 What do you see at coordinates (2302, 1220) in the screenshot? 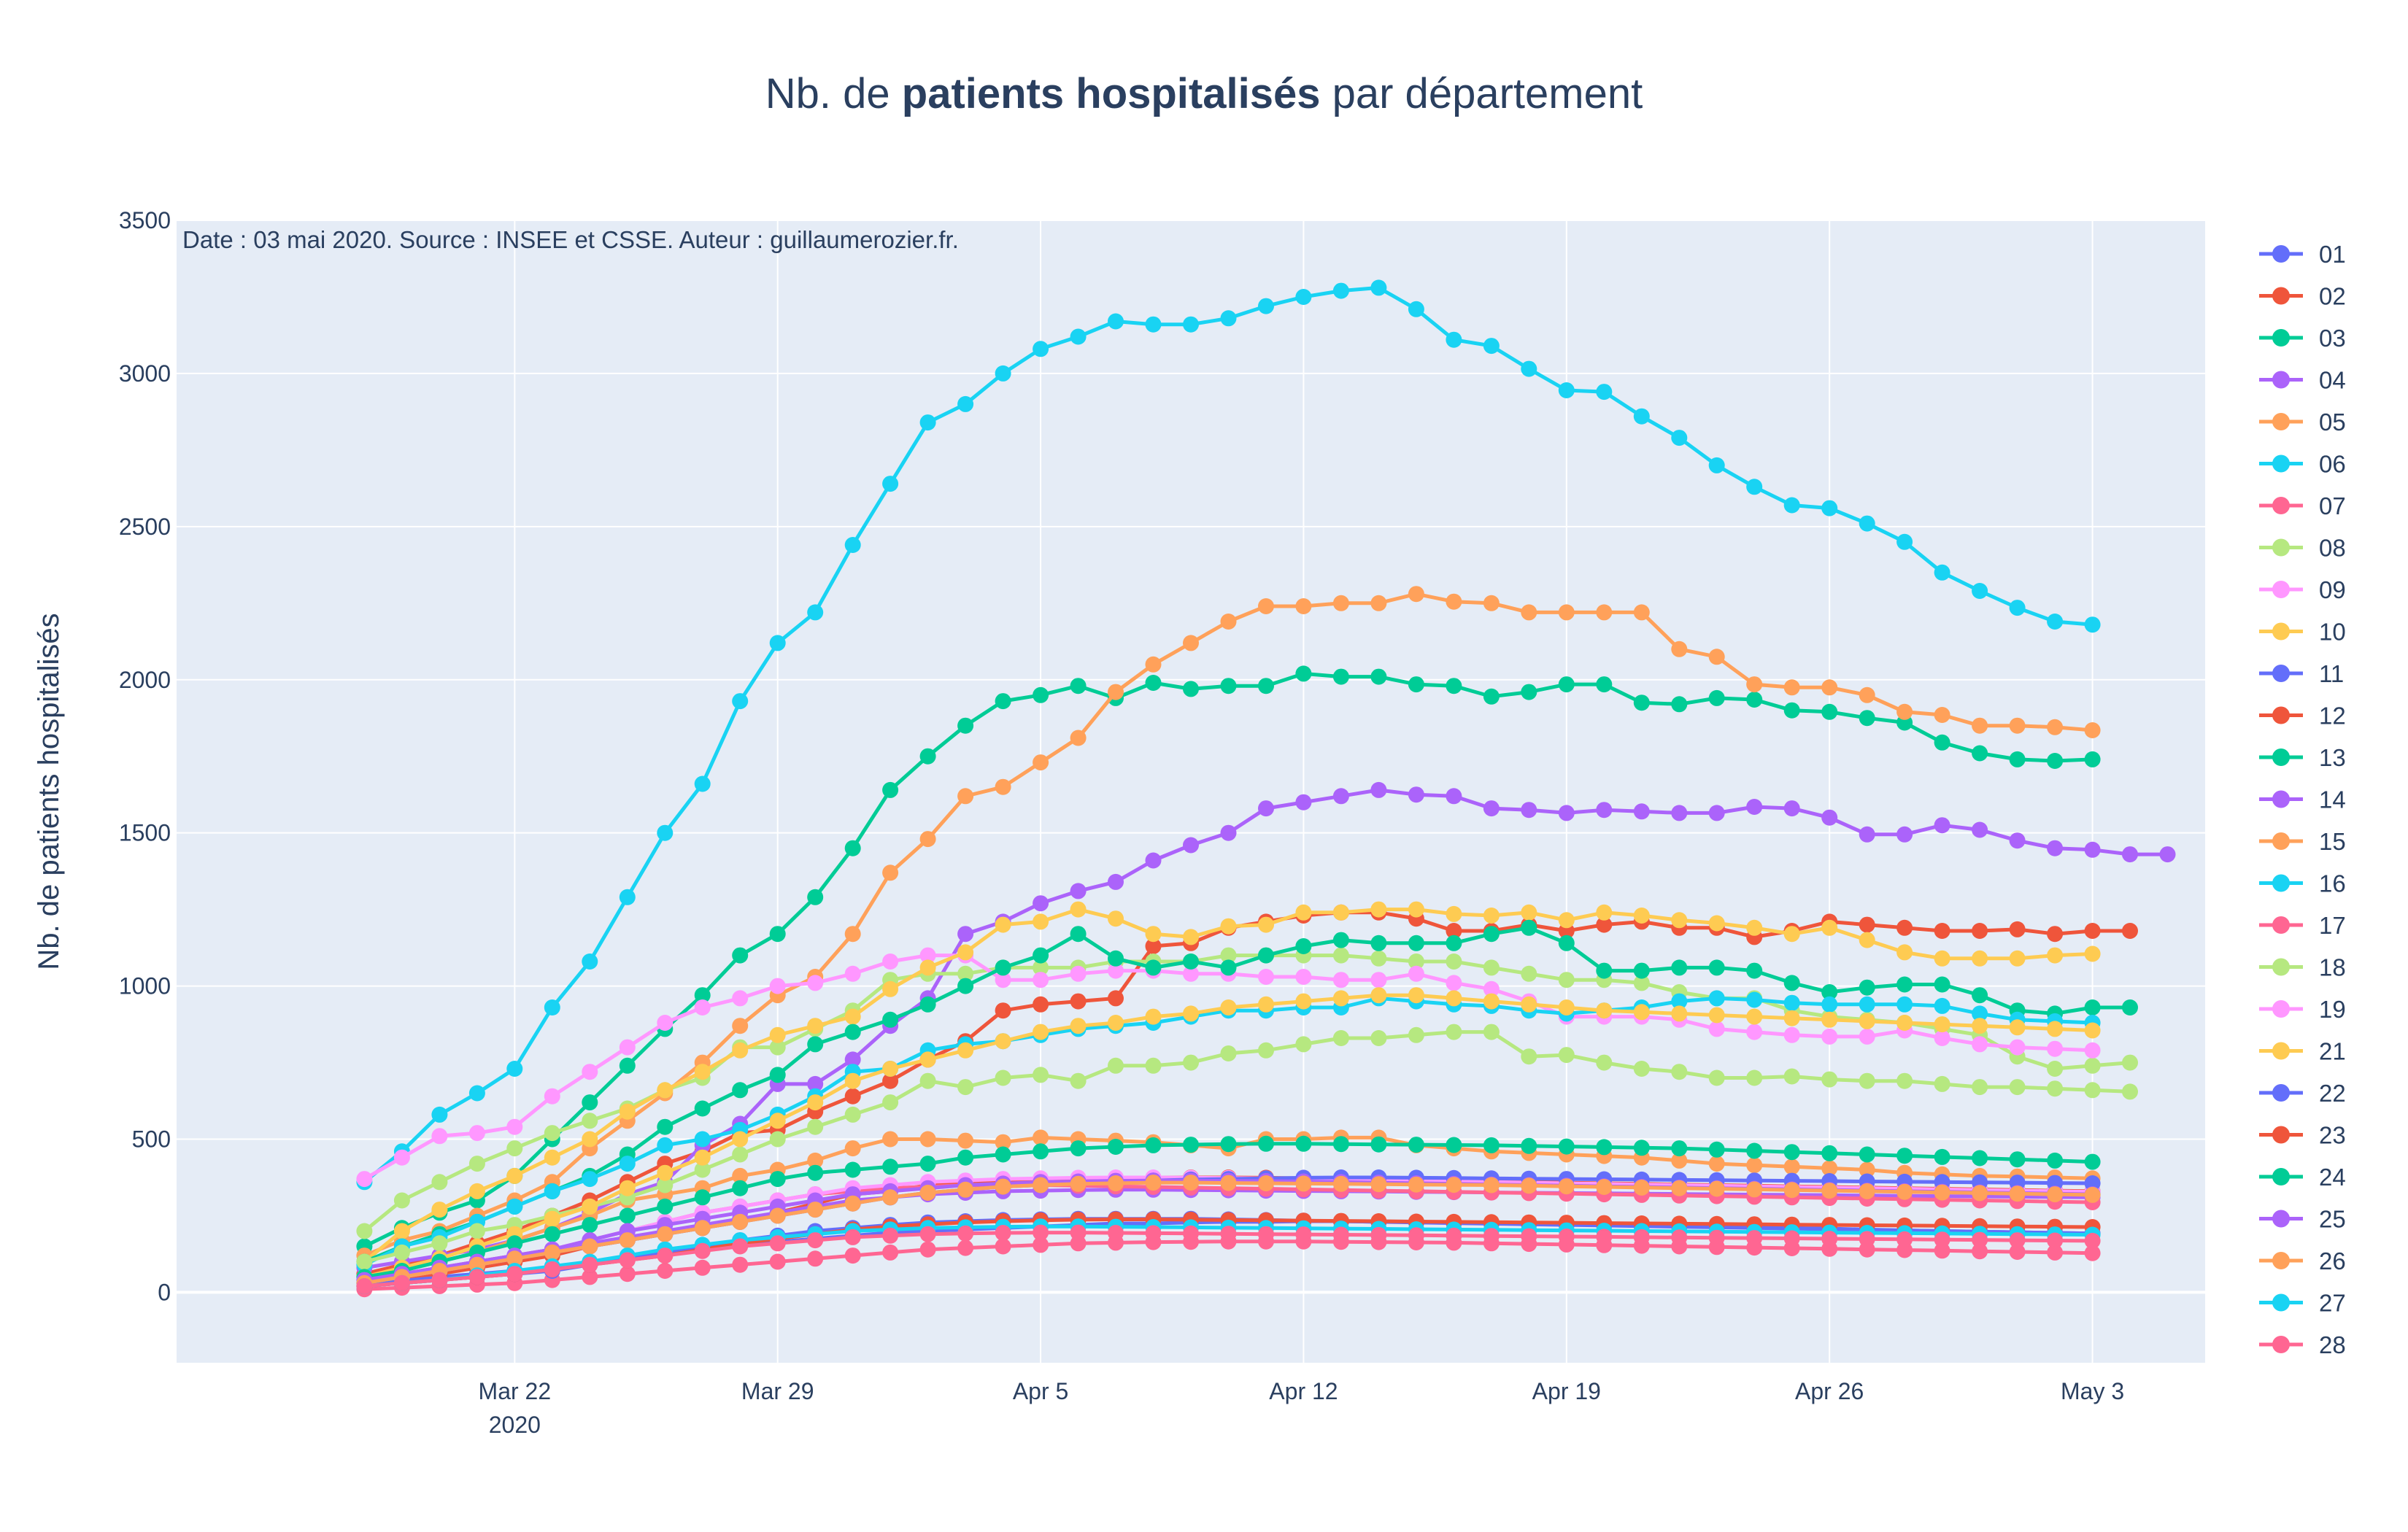
I see `legend-item-25: 25` at bounding box center [2302, 1220].